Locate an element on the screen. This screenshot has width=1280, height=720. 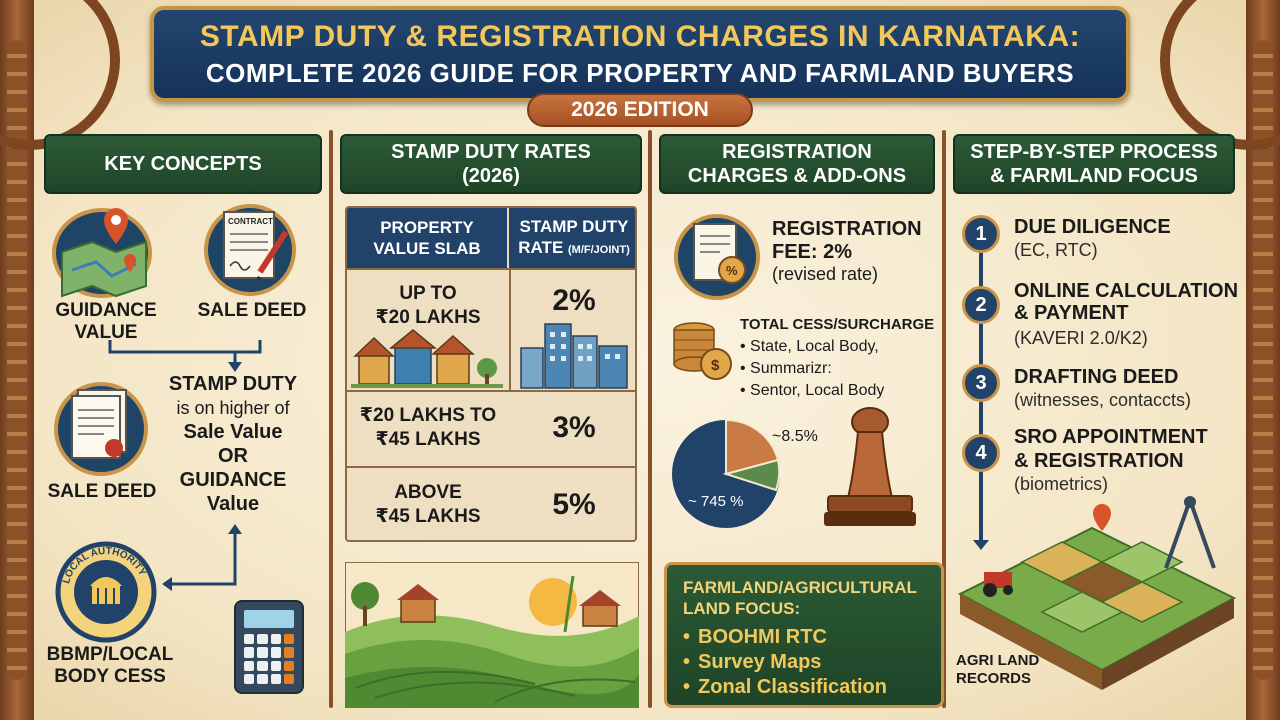
pie-large-label: ~ 745 % is located at coordinates (715, 501).